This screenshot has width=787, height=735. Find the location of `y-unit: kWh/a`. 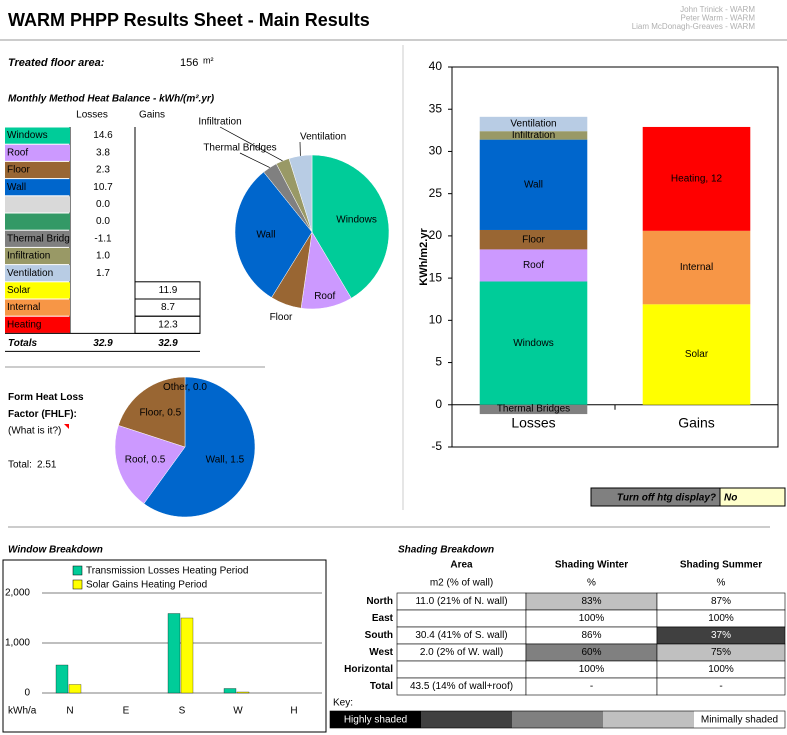

y-unit: kWh/a is located at coordinates (22, 711).